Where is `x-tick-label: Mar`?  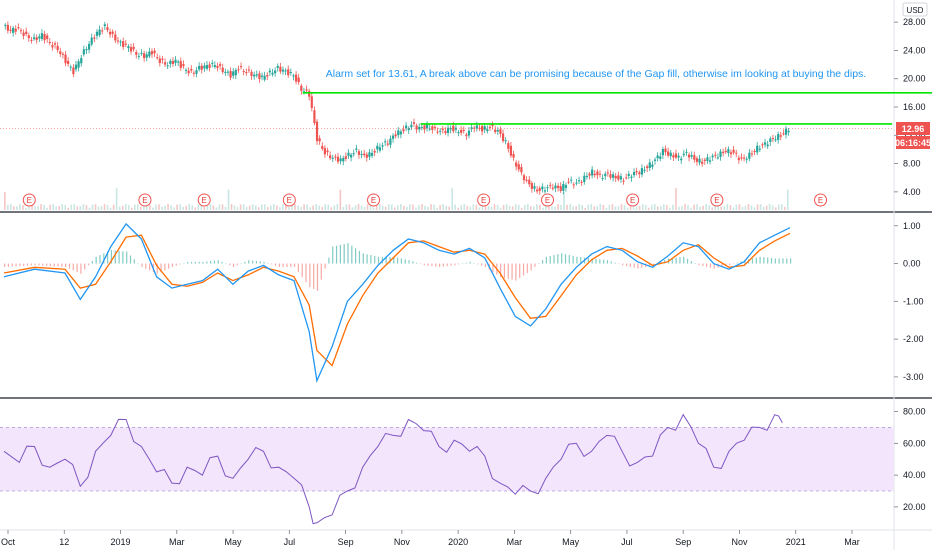 x-tick-label: Mar is located at coordinates (852, 542).